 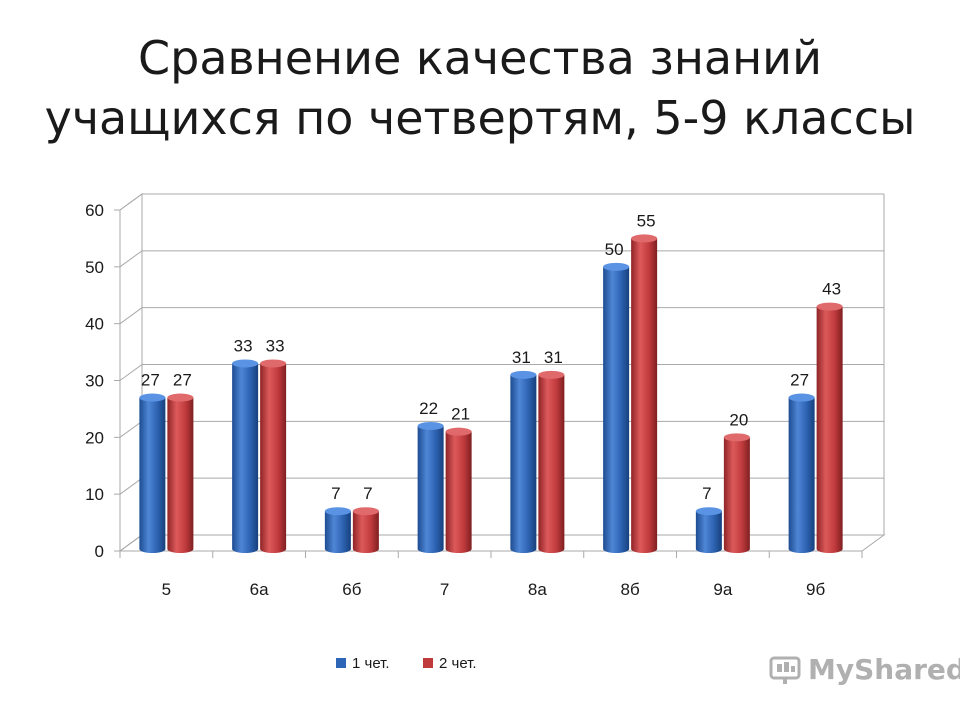 I want to click on data-label-series2-9б: 43, so click(x=831, y=289).